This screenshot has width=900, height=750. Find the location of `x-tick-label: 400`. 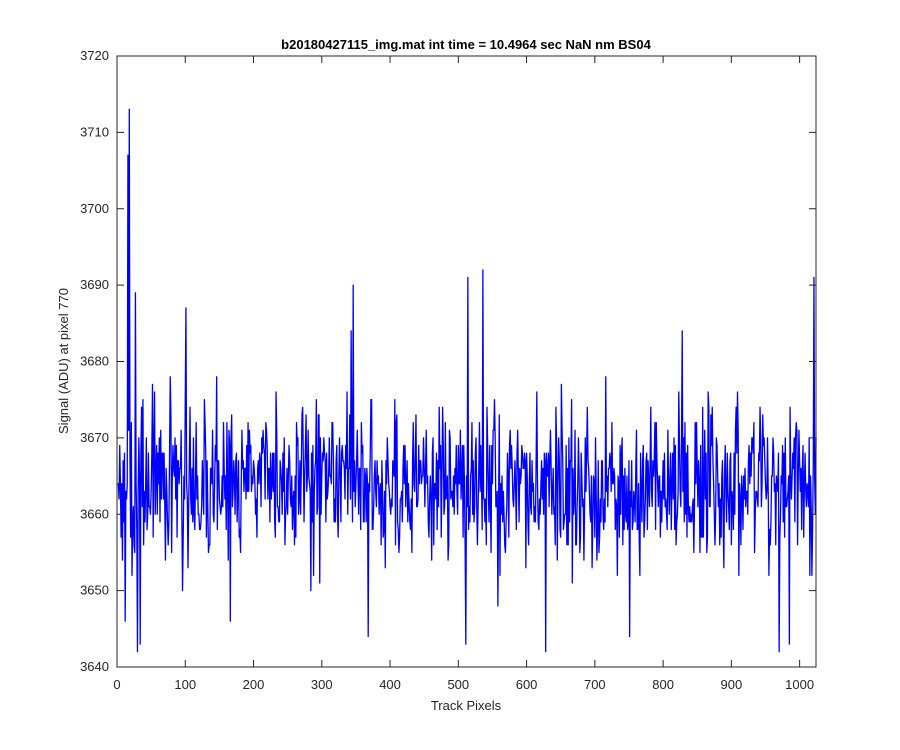

x-tick-label: 400 is located at coordinates (390, 684).